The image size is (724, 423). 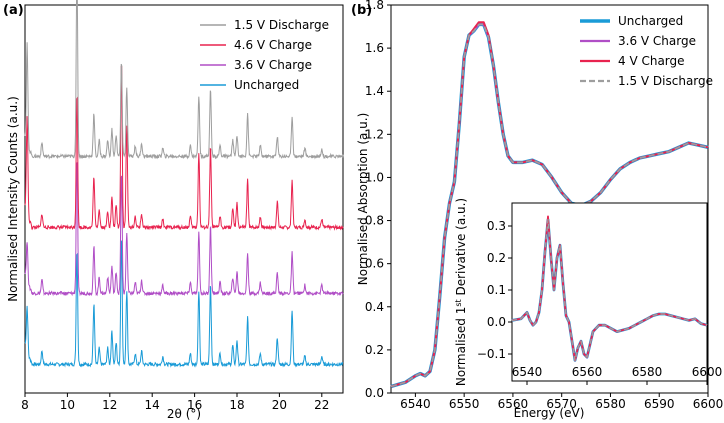 I want to click on y-tick-label: 0.3, so click(x=496, y=226).